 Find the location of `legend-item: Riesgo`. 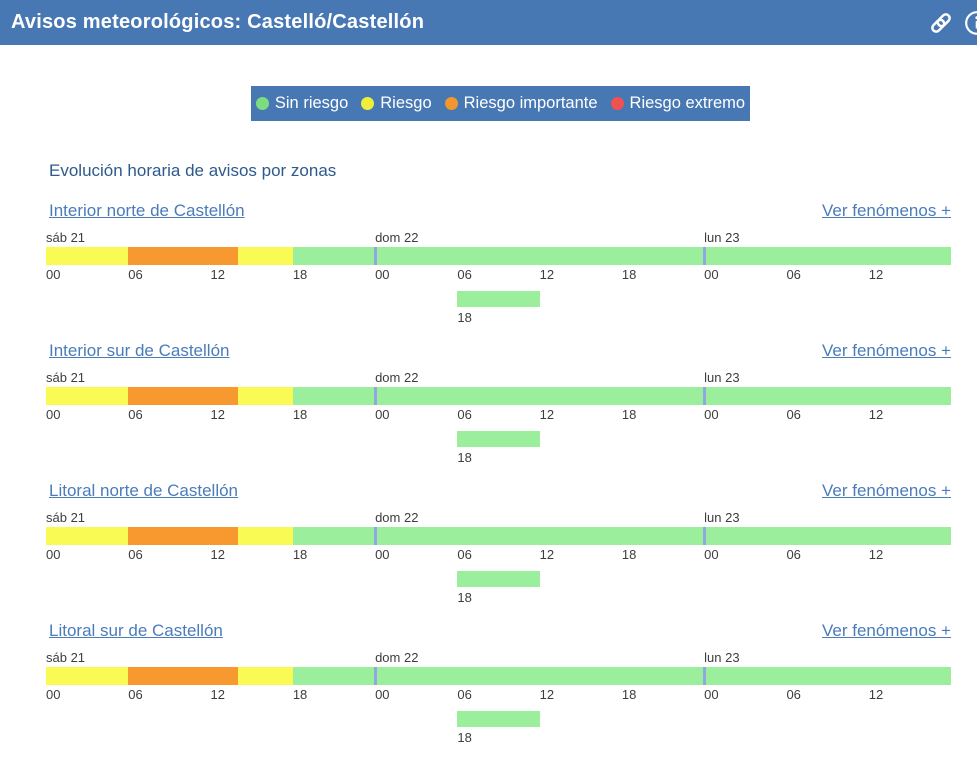

legend-item: Riesgo is located at coordinates (396, 103).